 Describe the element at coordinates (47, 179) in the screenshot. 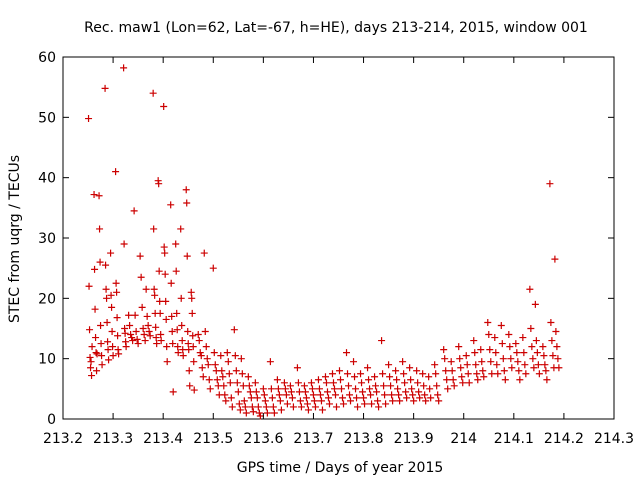

I see `y-tick-label: 40` at that location.